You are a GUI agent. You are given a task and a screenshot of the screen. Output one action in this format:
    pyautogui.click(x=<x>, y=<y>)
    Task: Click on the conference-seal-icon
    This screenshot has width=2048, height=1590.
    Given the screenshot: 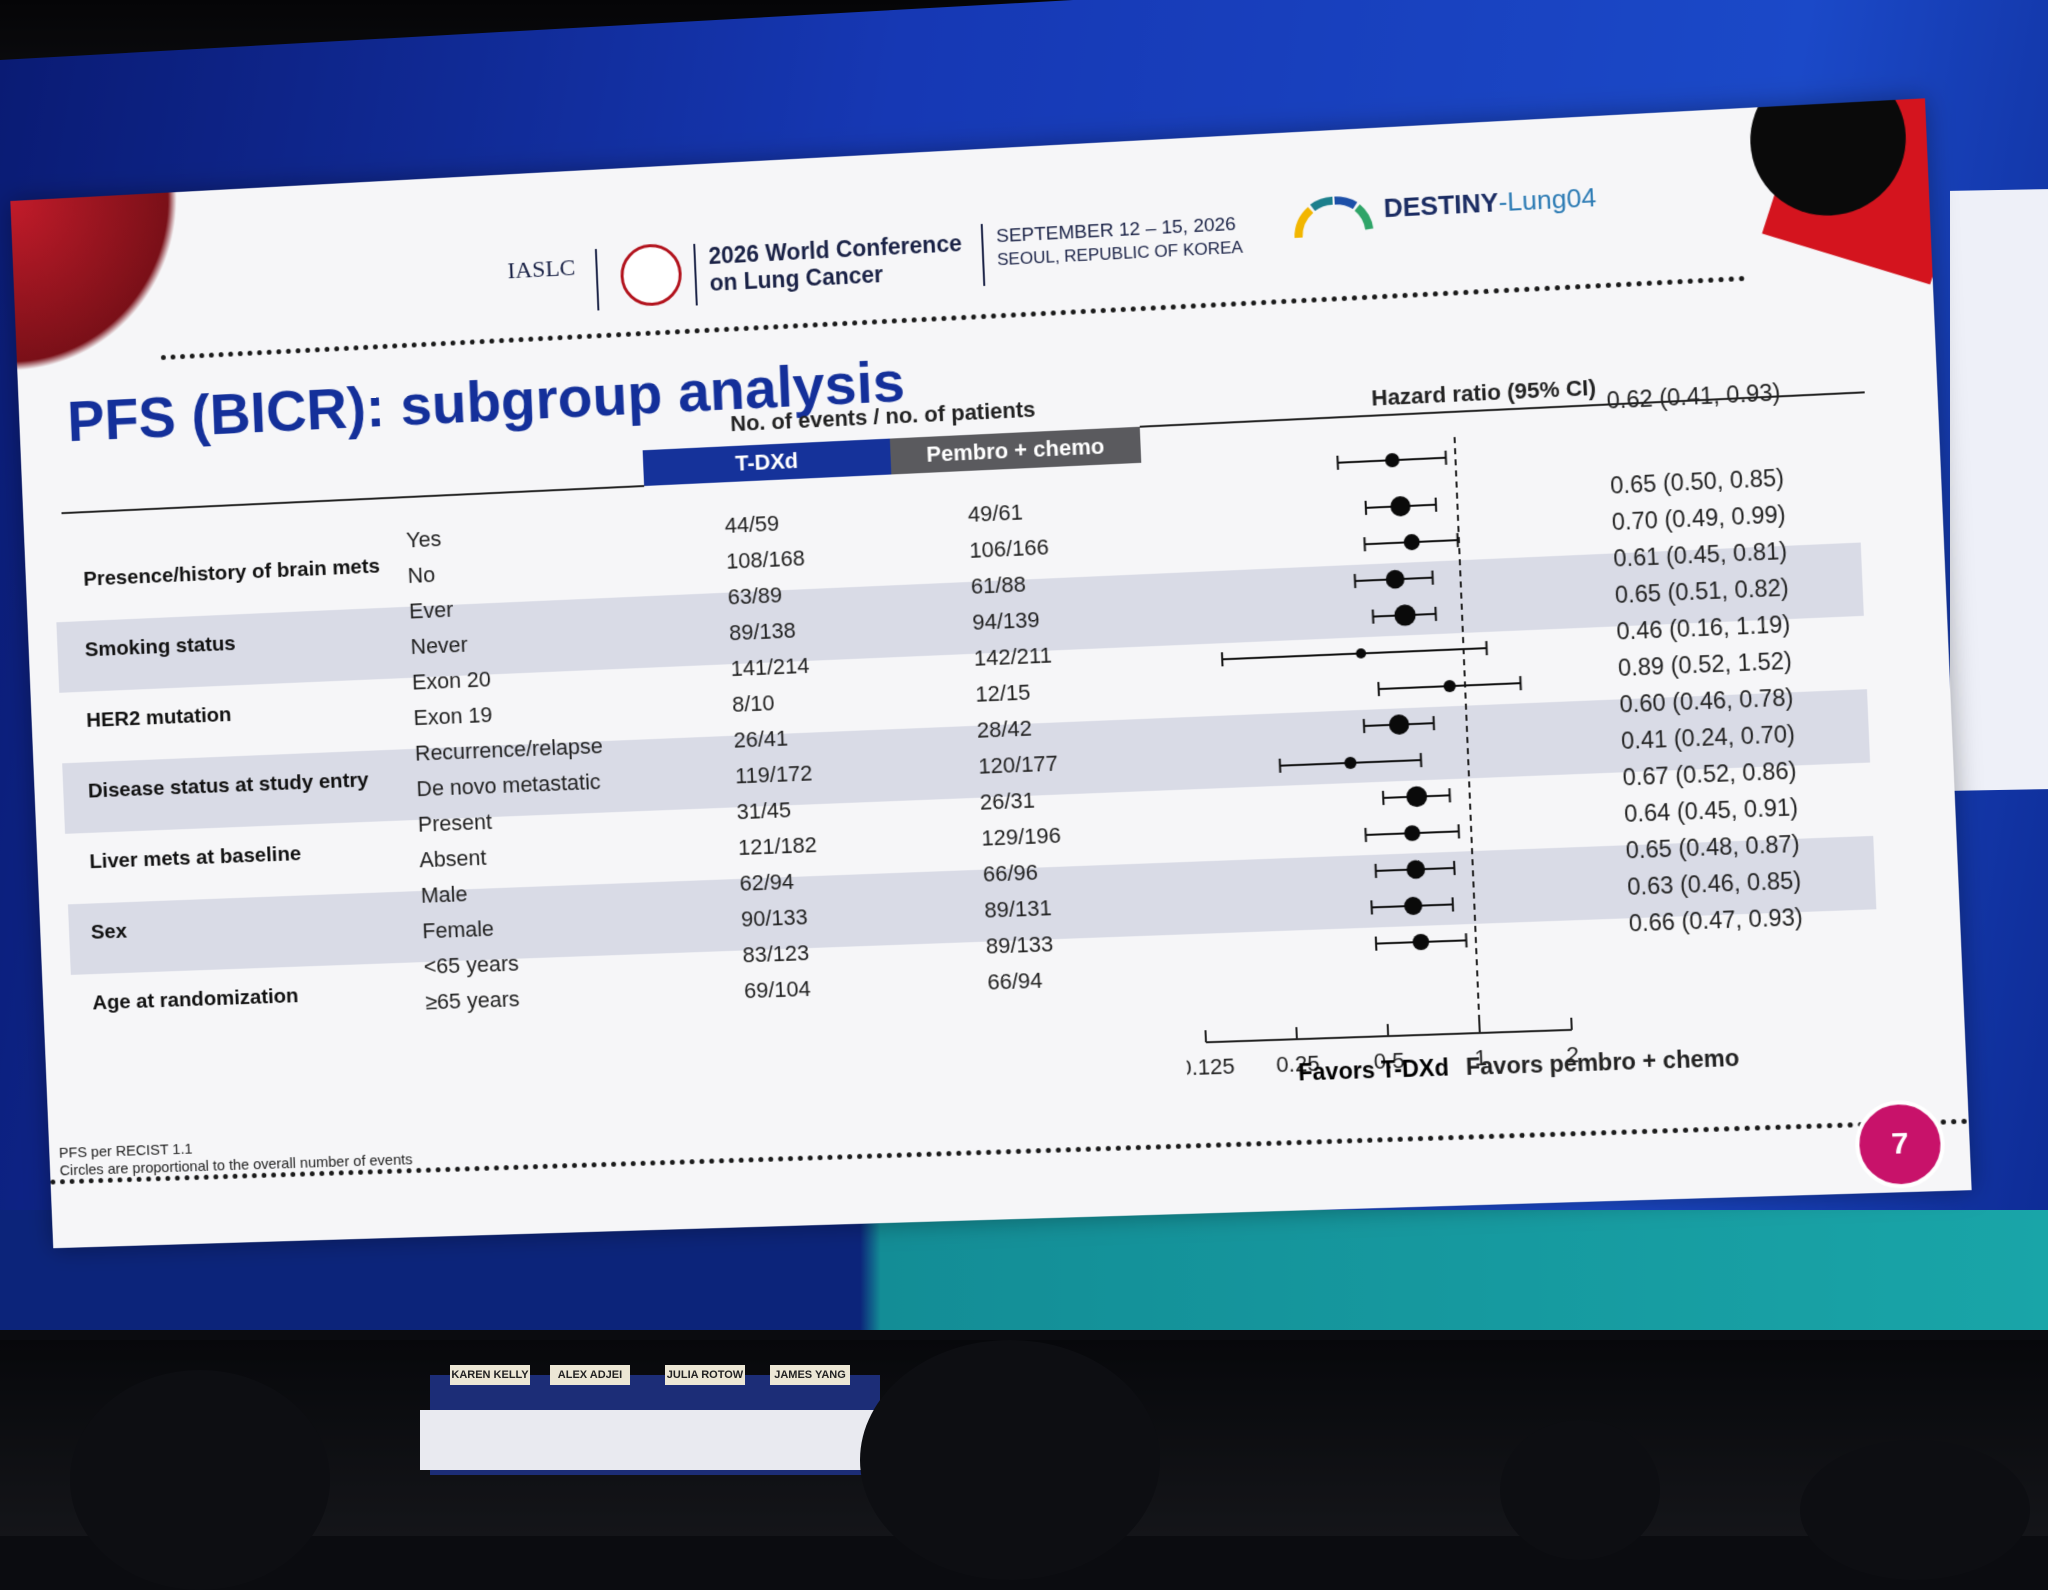 What is the action you would take?
    pyautogui.click(x=651, y=275)
    